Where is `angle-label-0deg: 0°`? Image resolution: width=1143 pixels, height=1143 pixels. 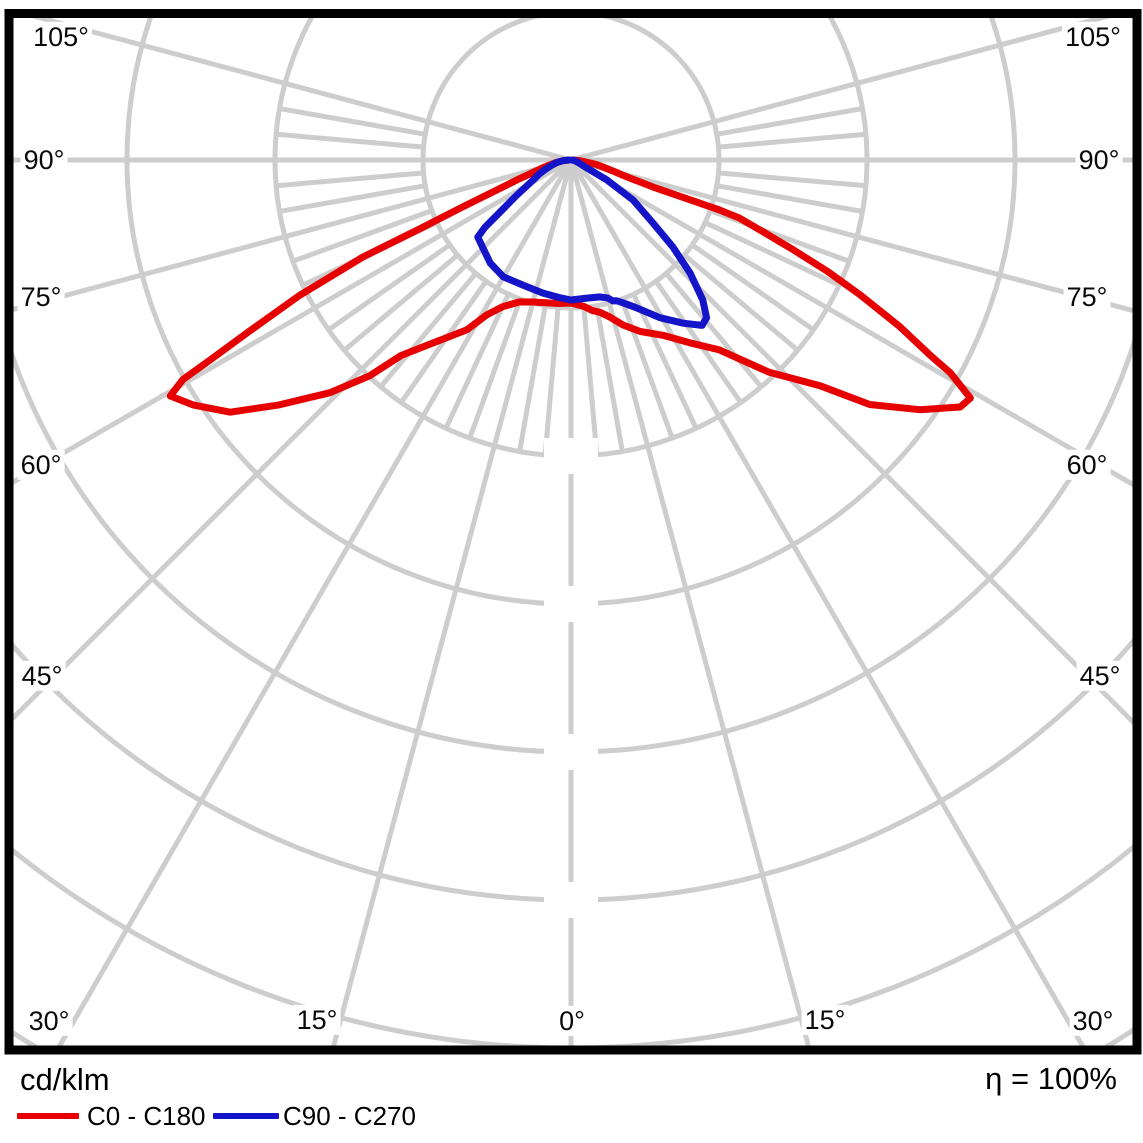
angle-label-0deg: 0° is located at coordinates (572, 1021).